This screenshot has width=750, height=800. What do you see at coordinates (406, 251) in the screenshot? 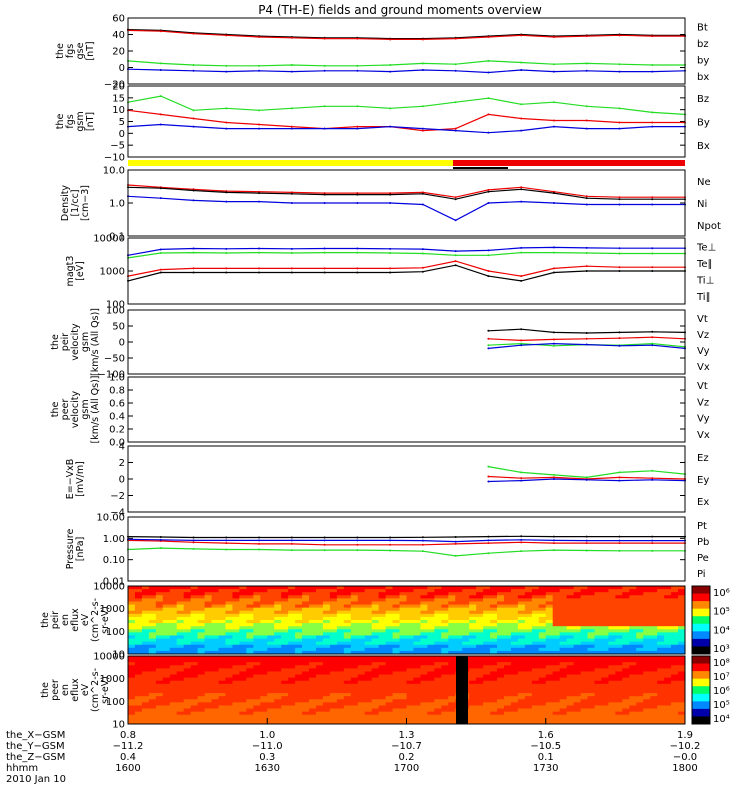
I see `series-line-Ti⊥` at bounding box center [406, 251].